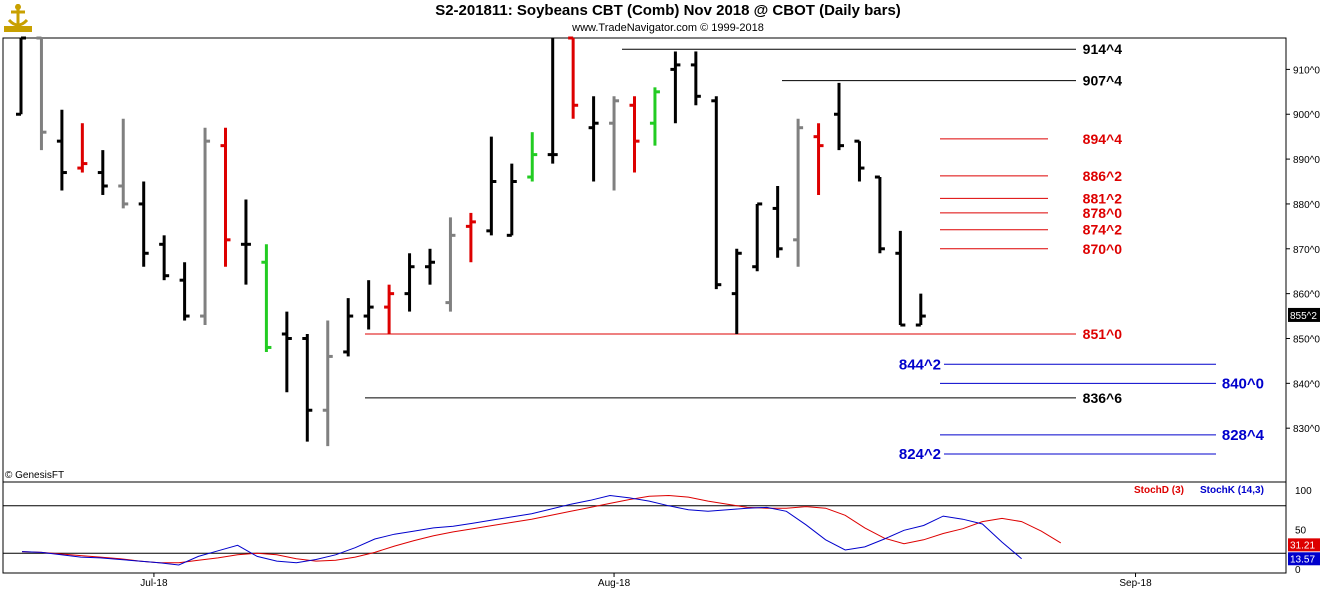  I want to click on level-label: 840^0, so click(1243, 383).